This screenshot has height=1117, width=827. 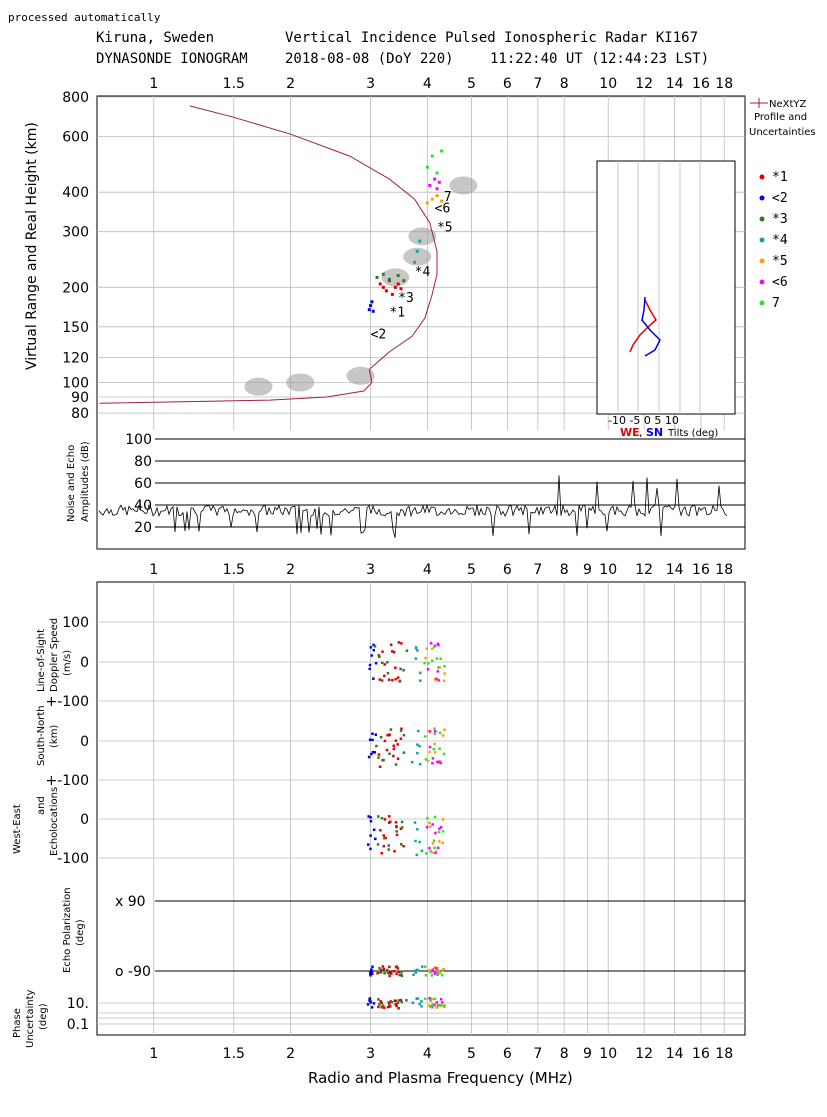 I want to click on freq-tick-top-12: 16, so click(x=701, y=84).